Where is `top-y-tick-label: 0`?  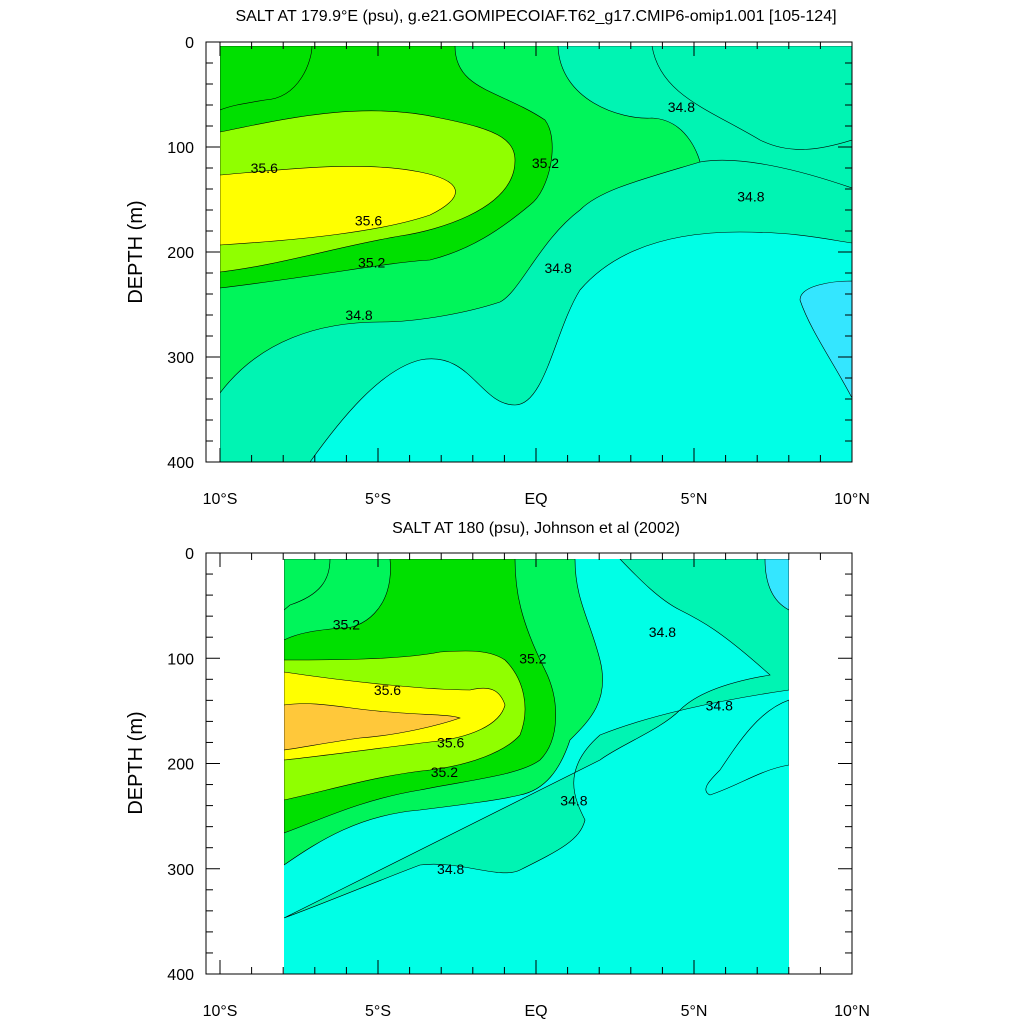 top-y-tick-label: 0 is located at coordinates (189, 43).